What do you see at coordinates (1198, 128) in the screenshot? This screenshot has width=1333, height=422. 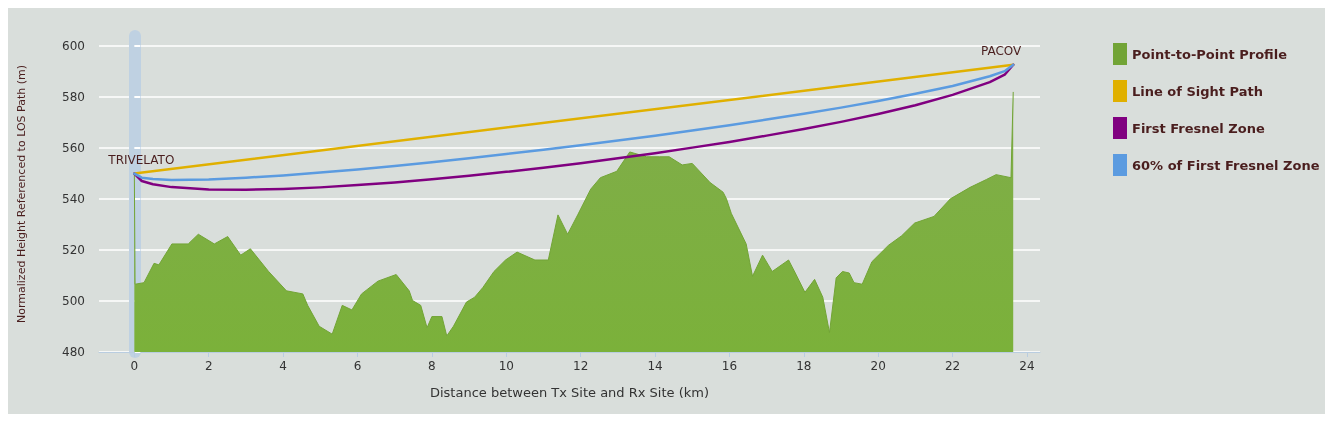 I see `legend-label: First Fresnel Zone` at bounding box center [1198, 128].